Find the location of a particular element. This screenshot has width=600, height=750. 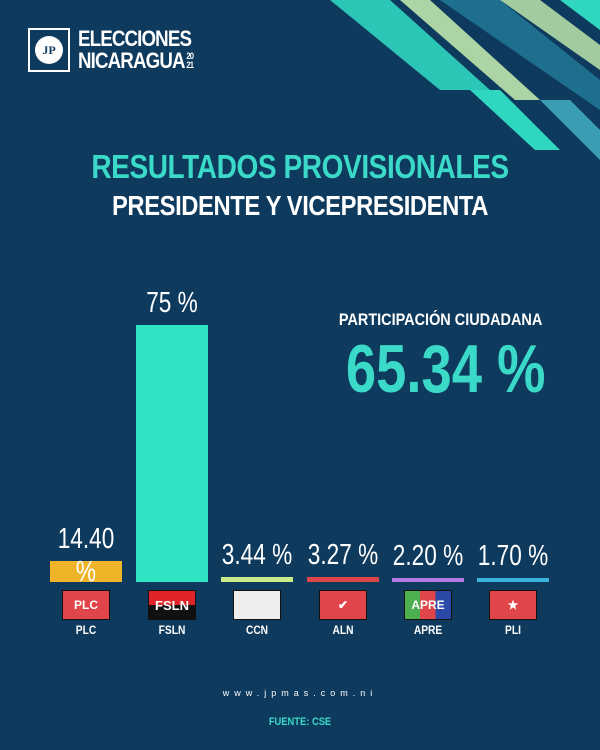

bar-apre is located at coordinates (428, 580).